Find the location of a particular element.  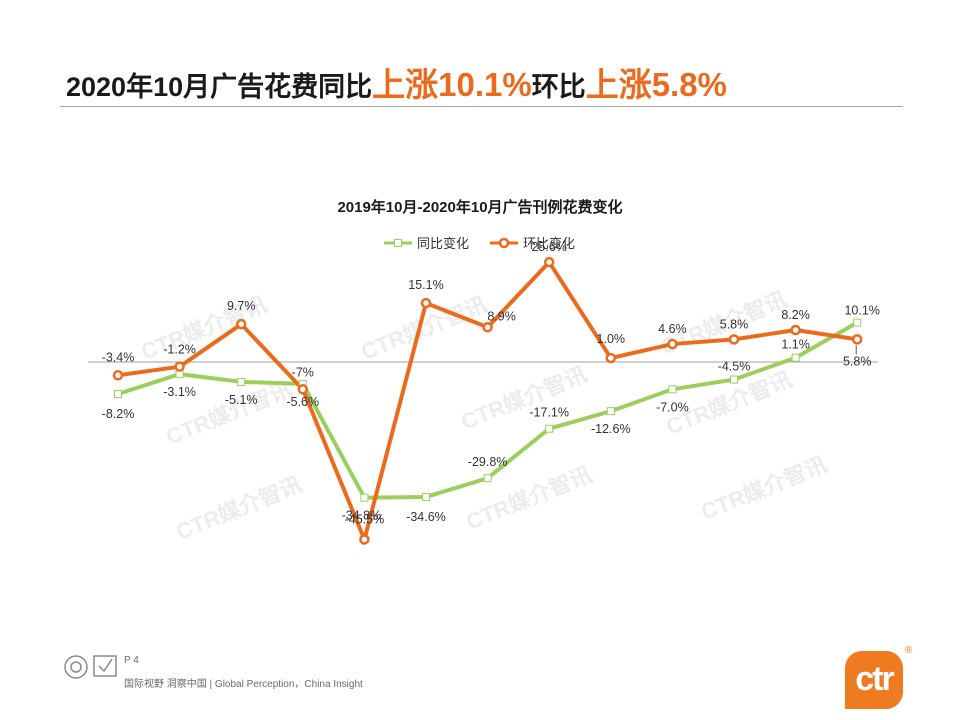

yoy-label-2020-06: -12.6% is located at coordinates (611, 429).